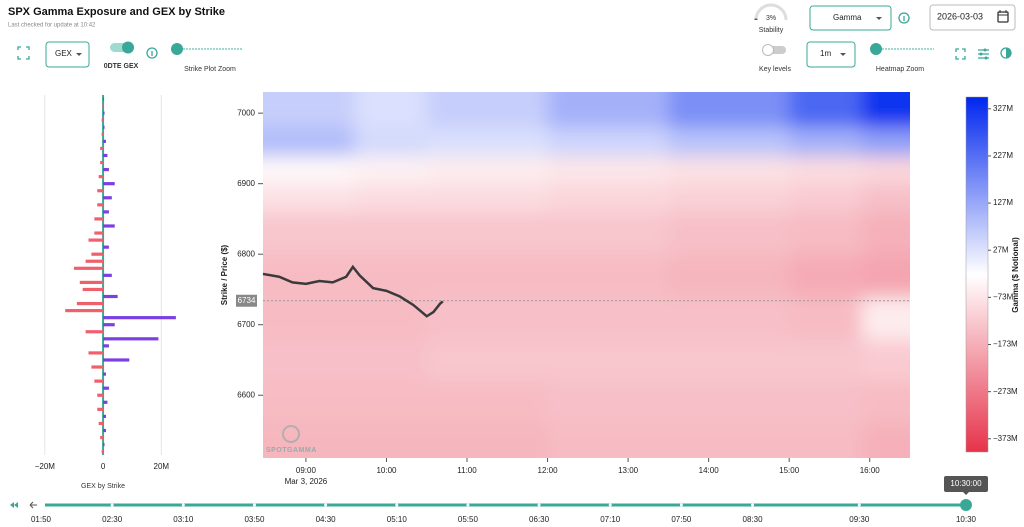  I want to click on strike-zoom-slider, so click(207, 49).